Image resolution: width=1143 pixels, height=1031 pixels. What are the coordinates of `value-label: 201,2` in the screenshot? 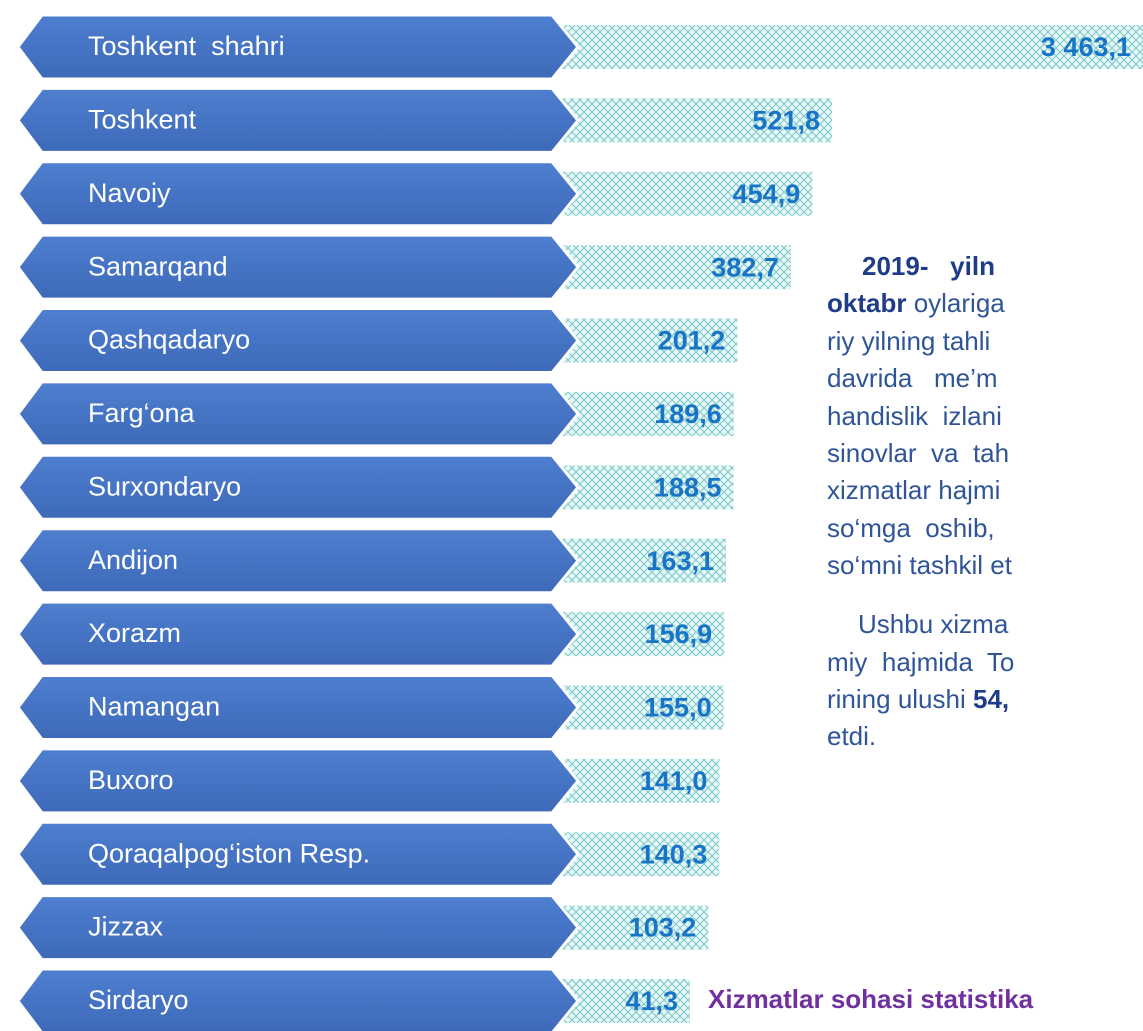 It's located at (692, 341).